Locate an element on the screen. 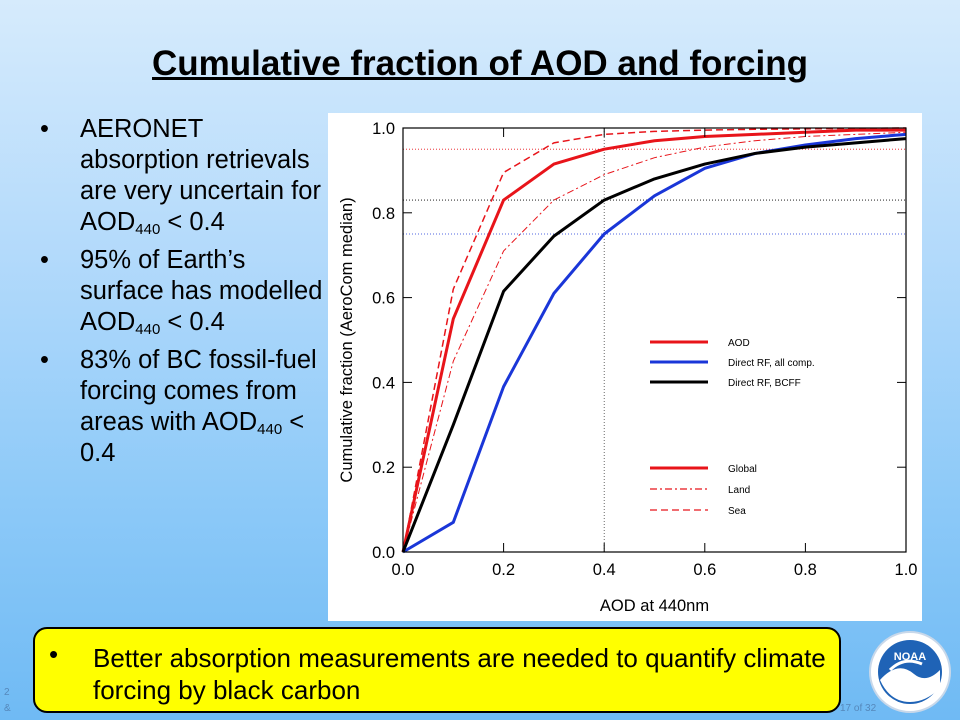 This screenshot has height=720, width=960. legend-label: AOD is located at coordinates (739, 343).